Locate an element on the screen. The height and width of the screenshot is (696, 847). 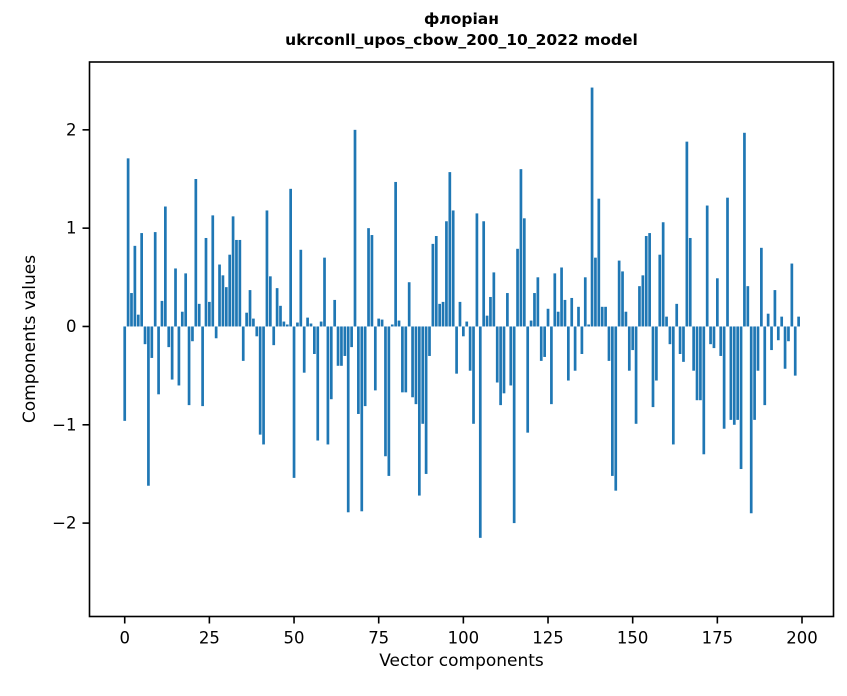
x-tick-label: 200 is located at coordinates (802, 638).